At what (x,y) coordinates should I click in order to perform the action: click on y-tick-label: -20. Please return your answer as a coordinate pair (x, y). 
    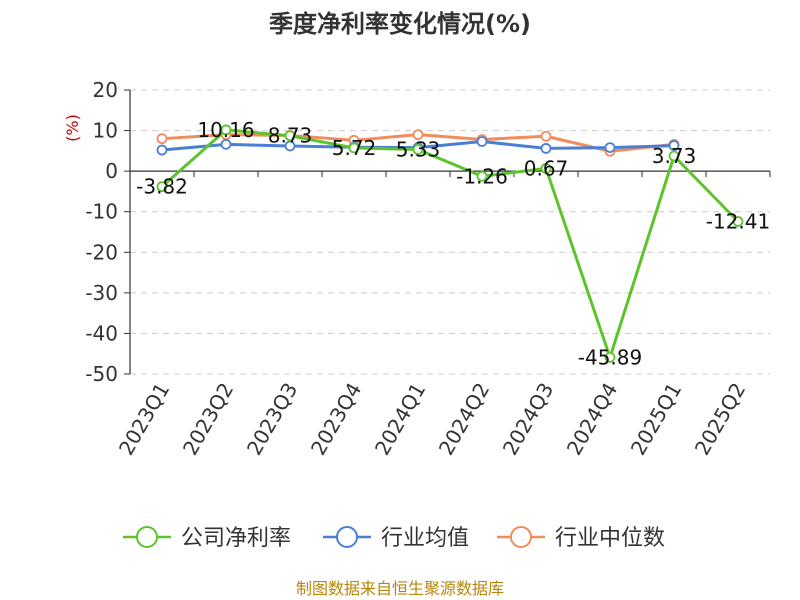
    Looking at the image, I should click on (101, 252).